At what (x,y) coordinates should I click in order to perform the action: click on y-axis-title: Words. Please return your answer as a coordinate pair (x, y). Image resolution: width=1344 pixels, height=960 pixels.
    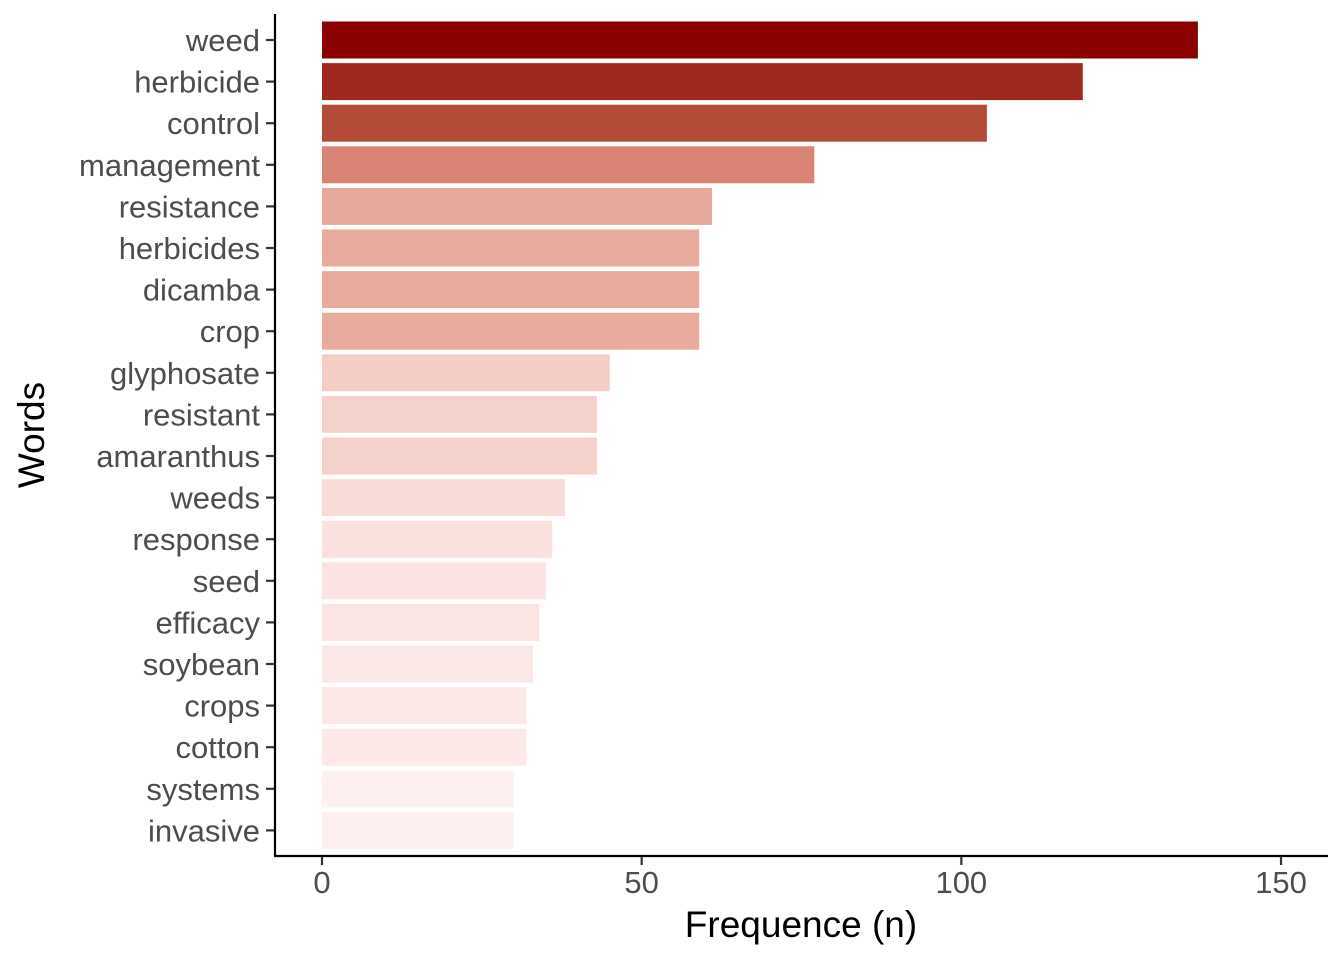
    Looking at the image, I should click on (31, 435).